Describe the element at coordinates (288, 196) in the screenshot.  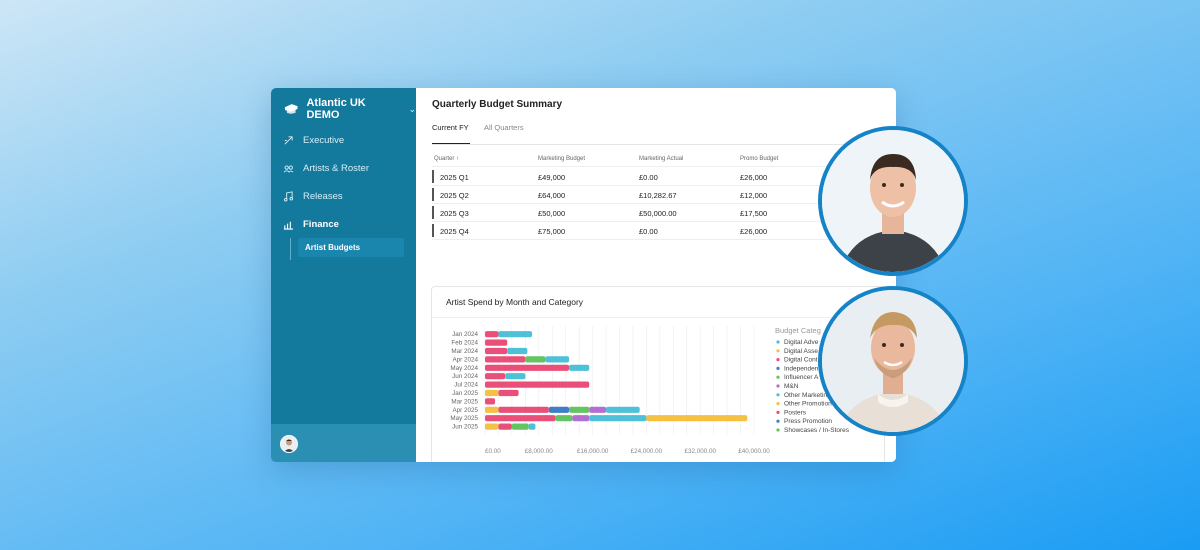
I see `music-icon` at that location.